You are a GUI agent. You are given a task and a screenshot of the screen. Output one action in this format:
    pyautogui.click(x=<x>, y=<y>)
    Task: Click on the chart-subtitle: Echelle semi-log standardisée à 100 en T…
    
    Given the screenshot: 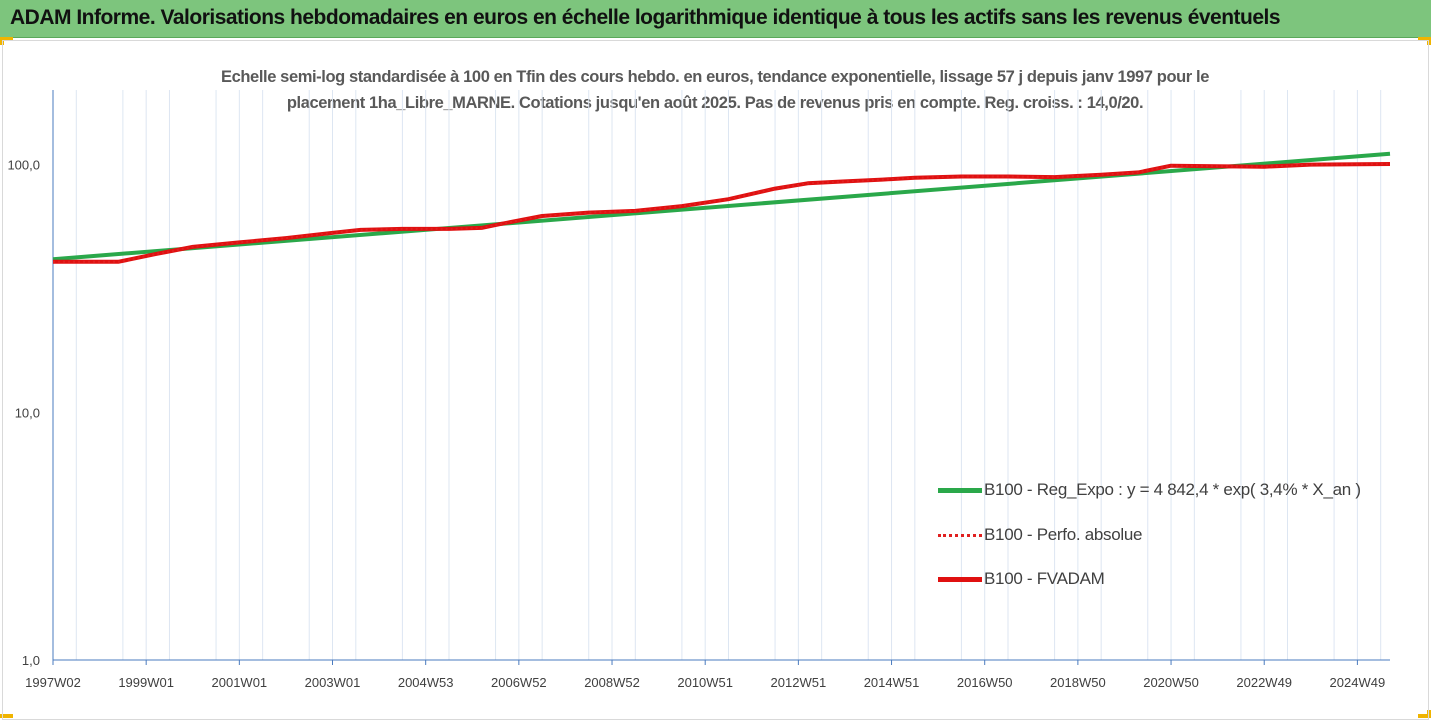 What is the action you would take?
    pyautogui.click(x=715, y=90)
    